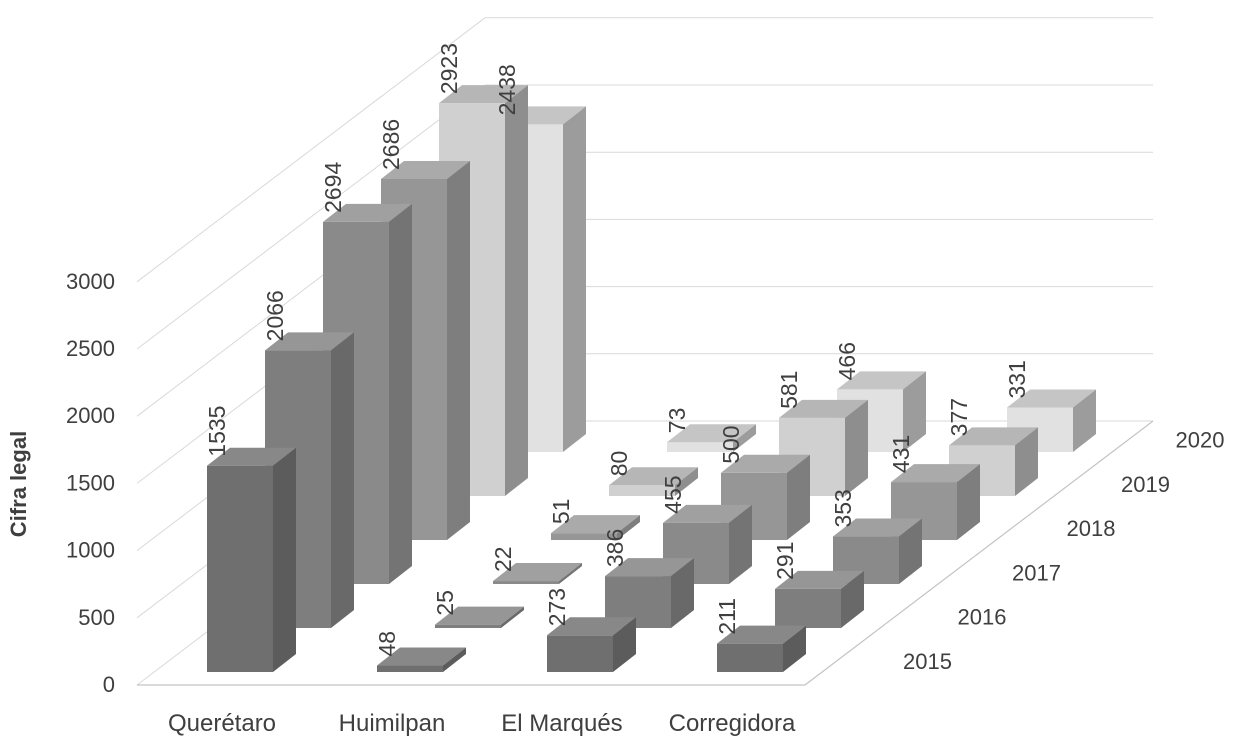 Image resolution: width=1250 pixels, height=747 pixels. I want to click on bar-value-label: 331, so click(1017, 379).